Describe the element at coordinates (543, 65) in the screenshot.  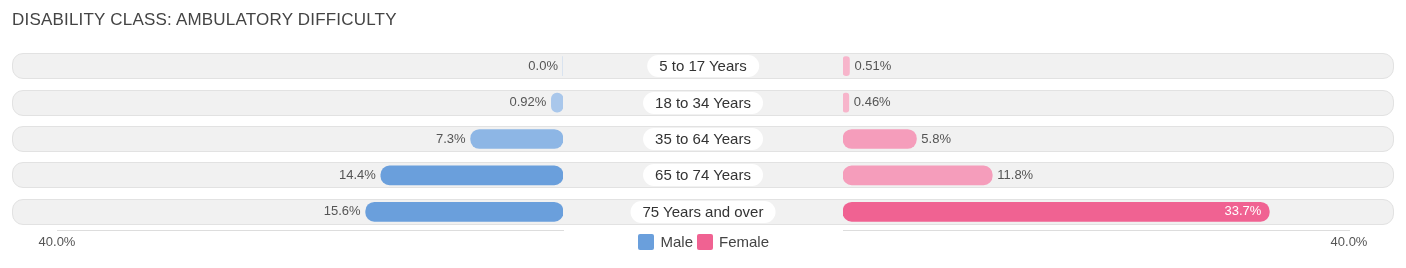
I see `data-label: 0.0%` at that location.